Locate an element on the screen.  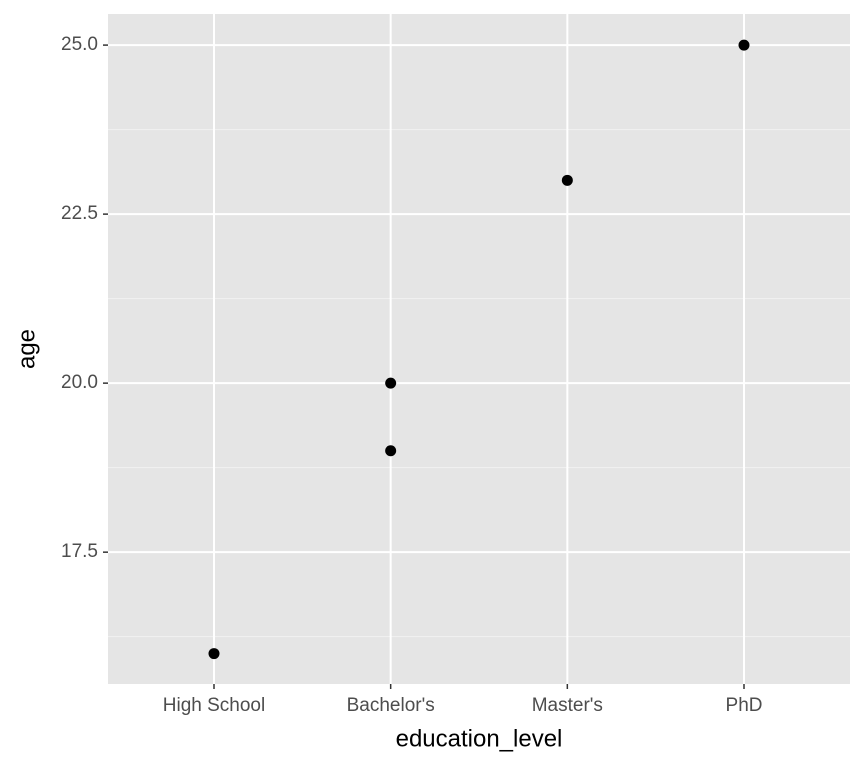
y-tick-label: 22.5 is located at coordinates (79, 213).